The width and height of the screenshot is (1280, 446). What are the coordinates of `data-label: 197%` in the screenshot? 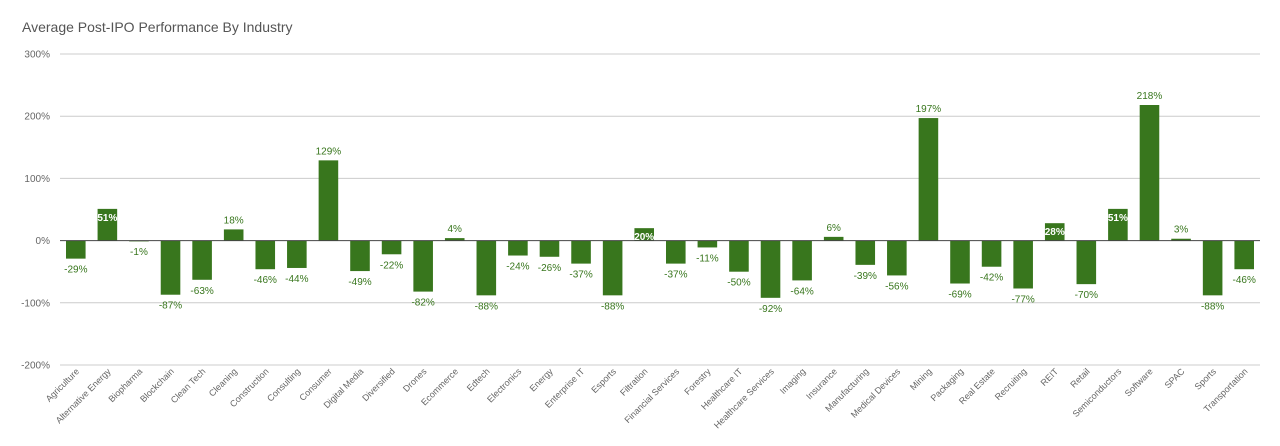 It's located at (929, 109).